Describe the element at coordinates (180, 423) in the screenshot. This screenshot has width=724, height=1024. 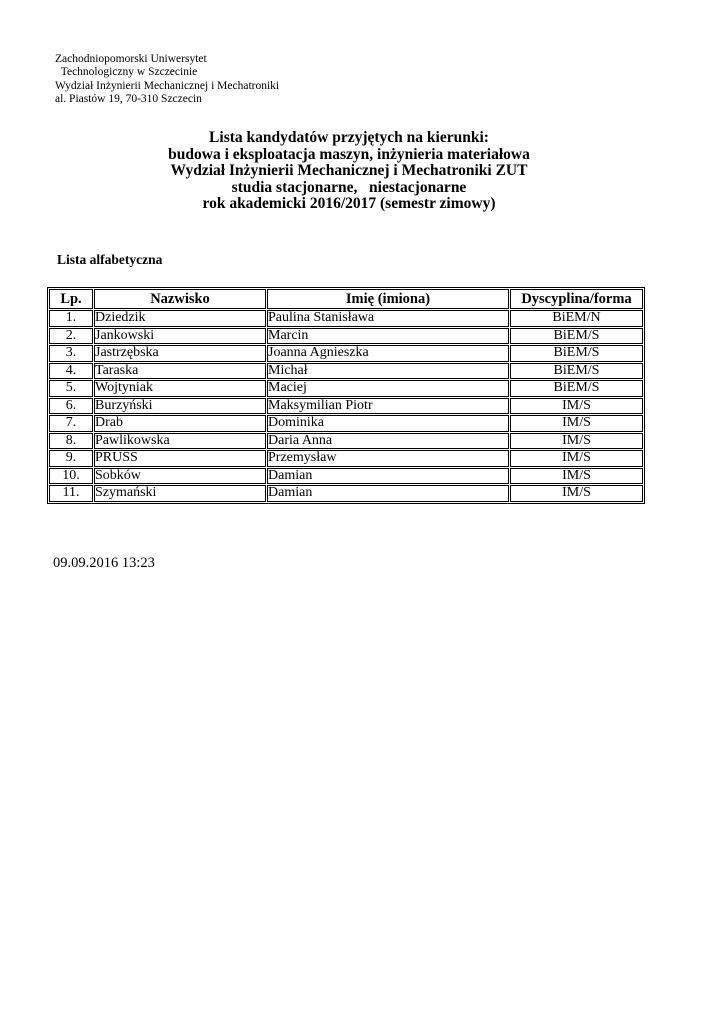
I see `cell-surname: Drab` at that location.